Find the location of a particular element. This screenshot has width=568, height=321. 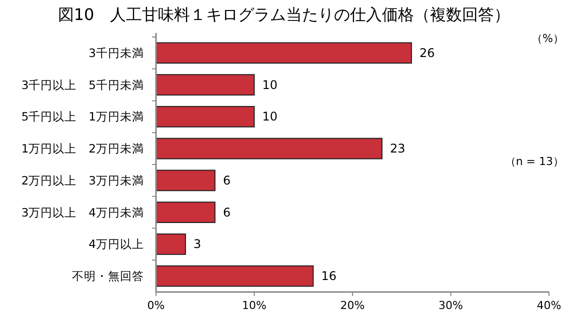

y-tick-label: 5千円以上 1万円未満 is located at coordinates (82, 117).